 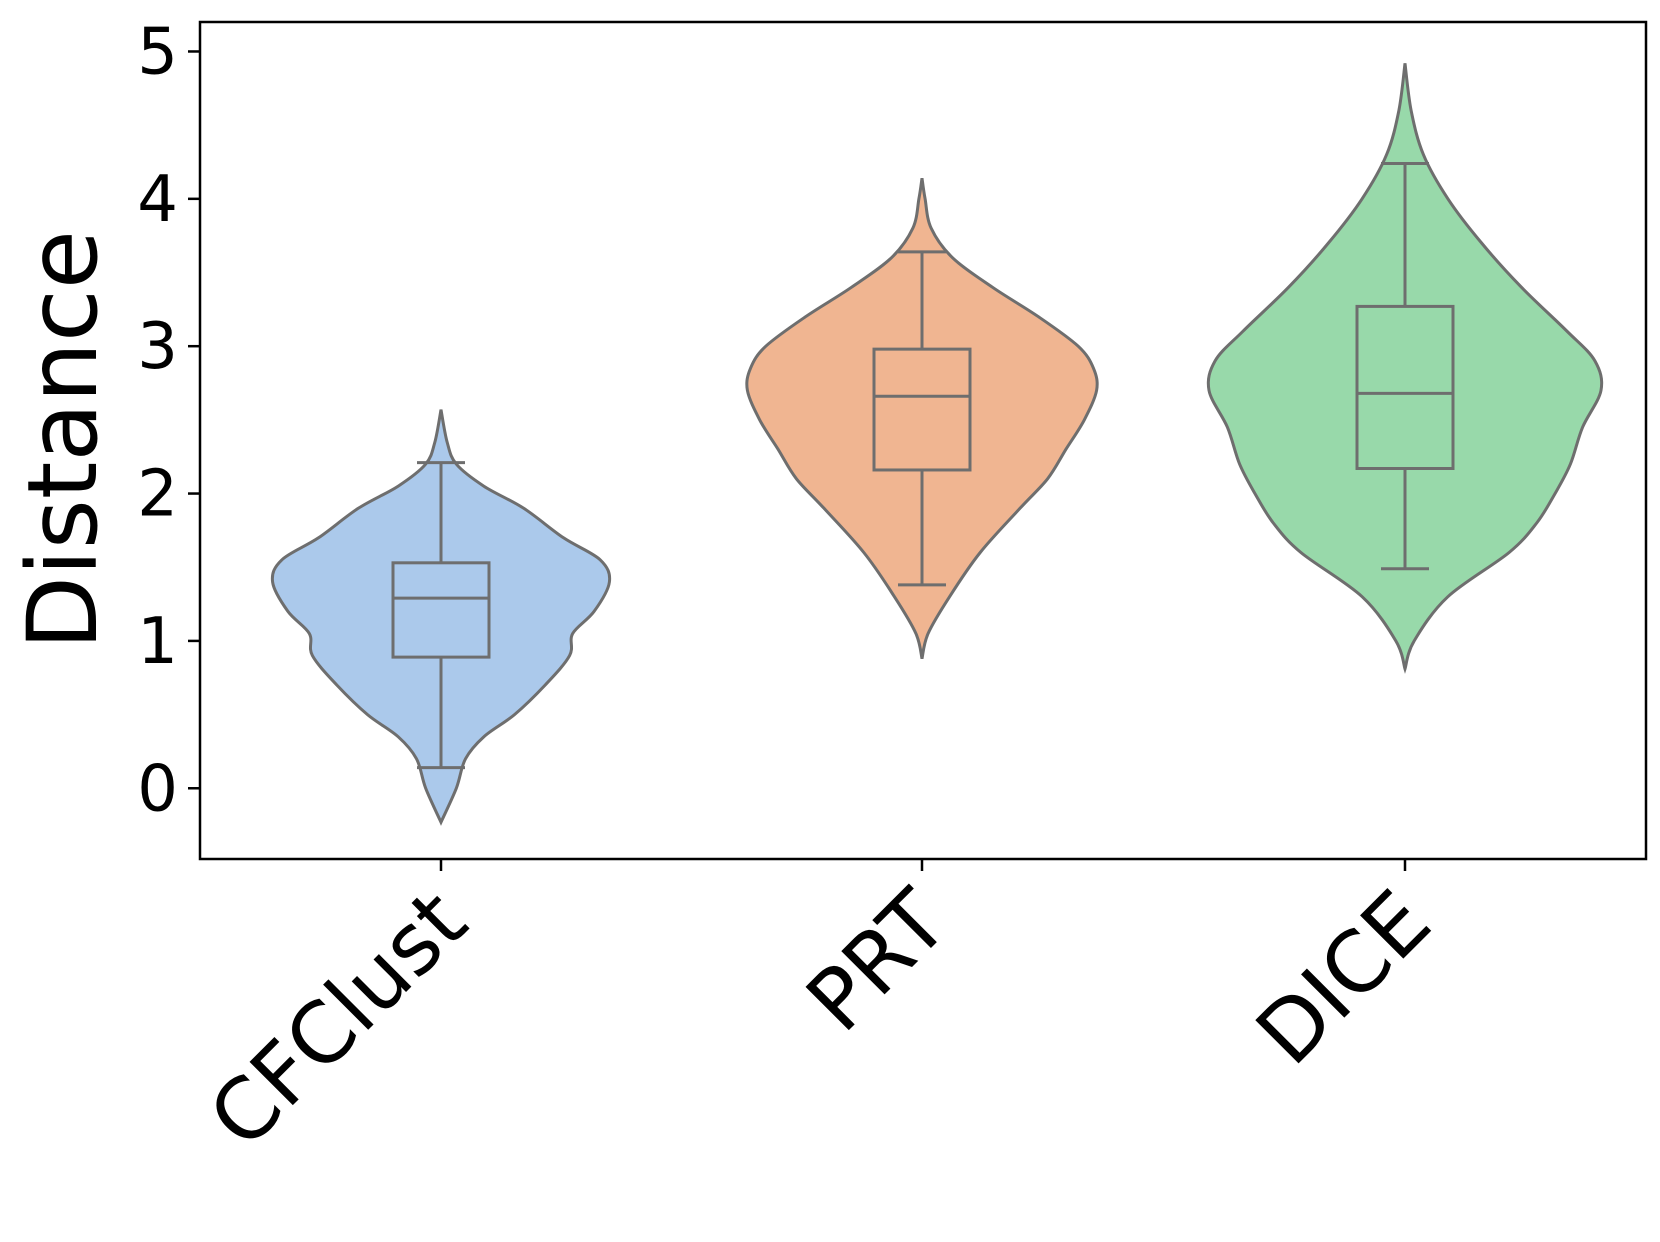 I want to click on violin-cfclust, so click(x=441, y=617).